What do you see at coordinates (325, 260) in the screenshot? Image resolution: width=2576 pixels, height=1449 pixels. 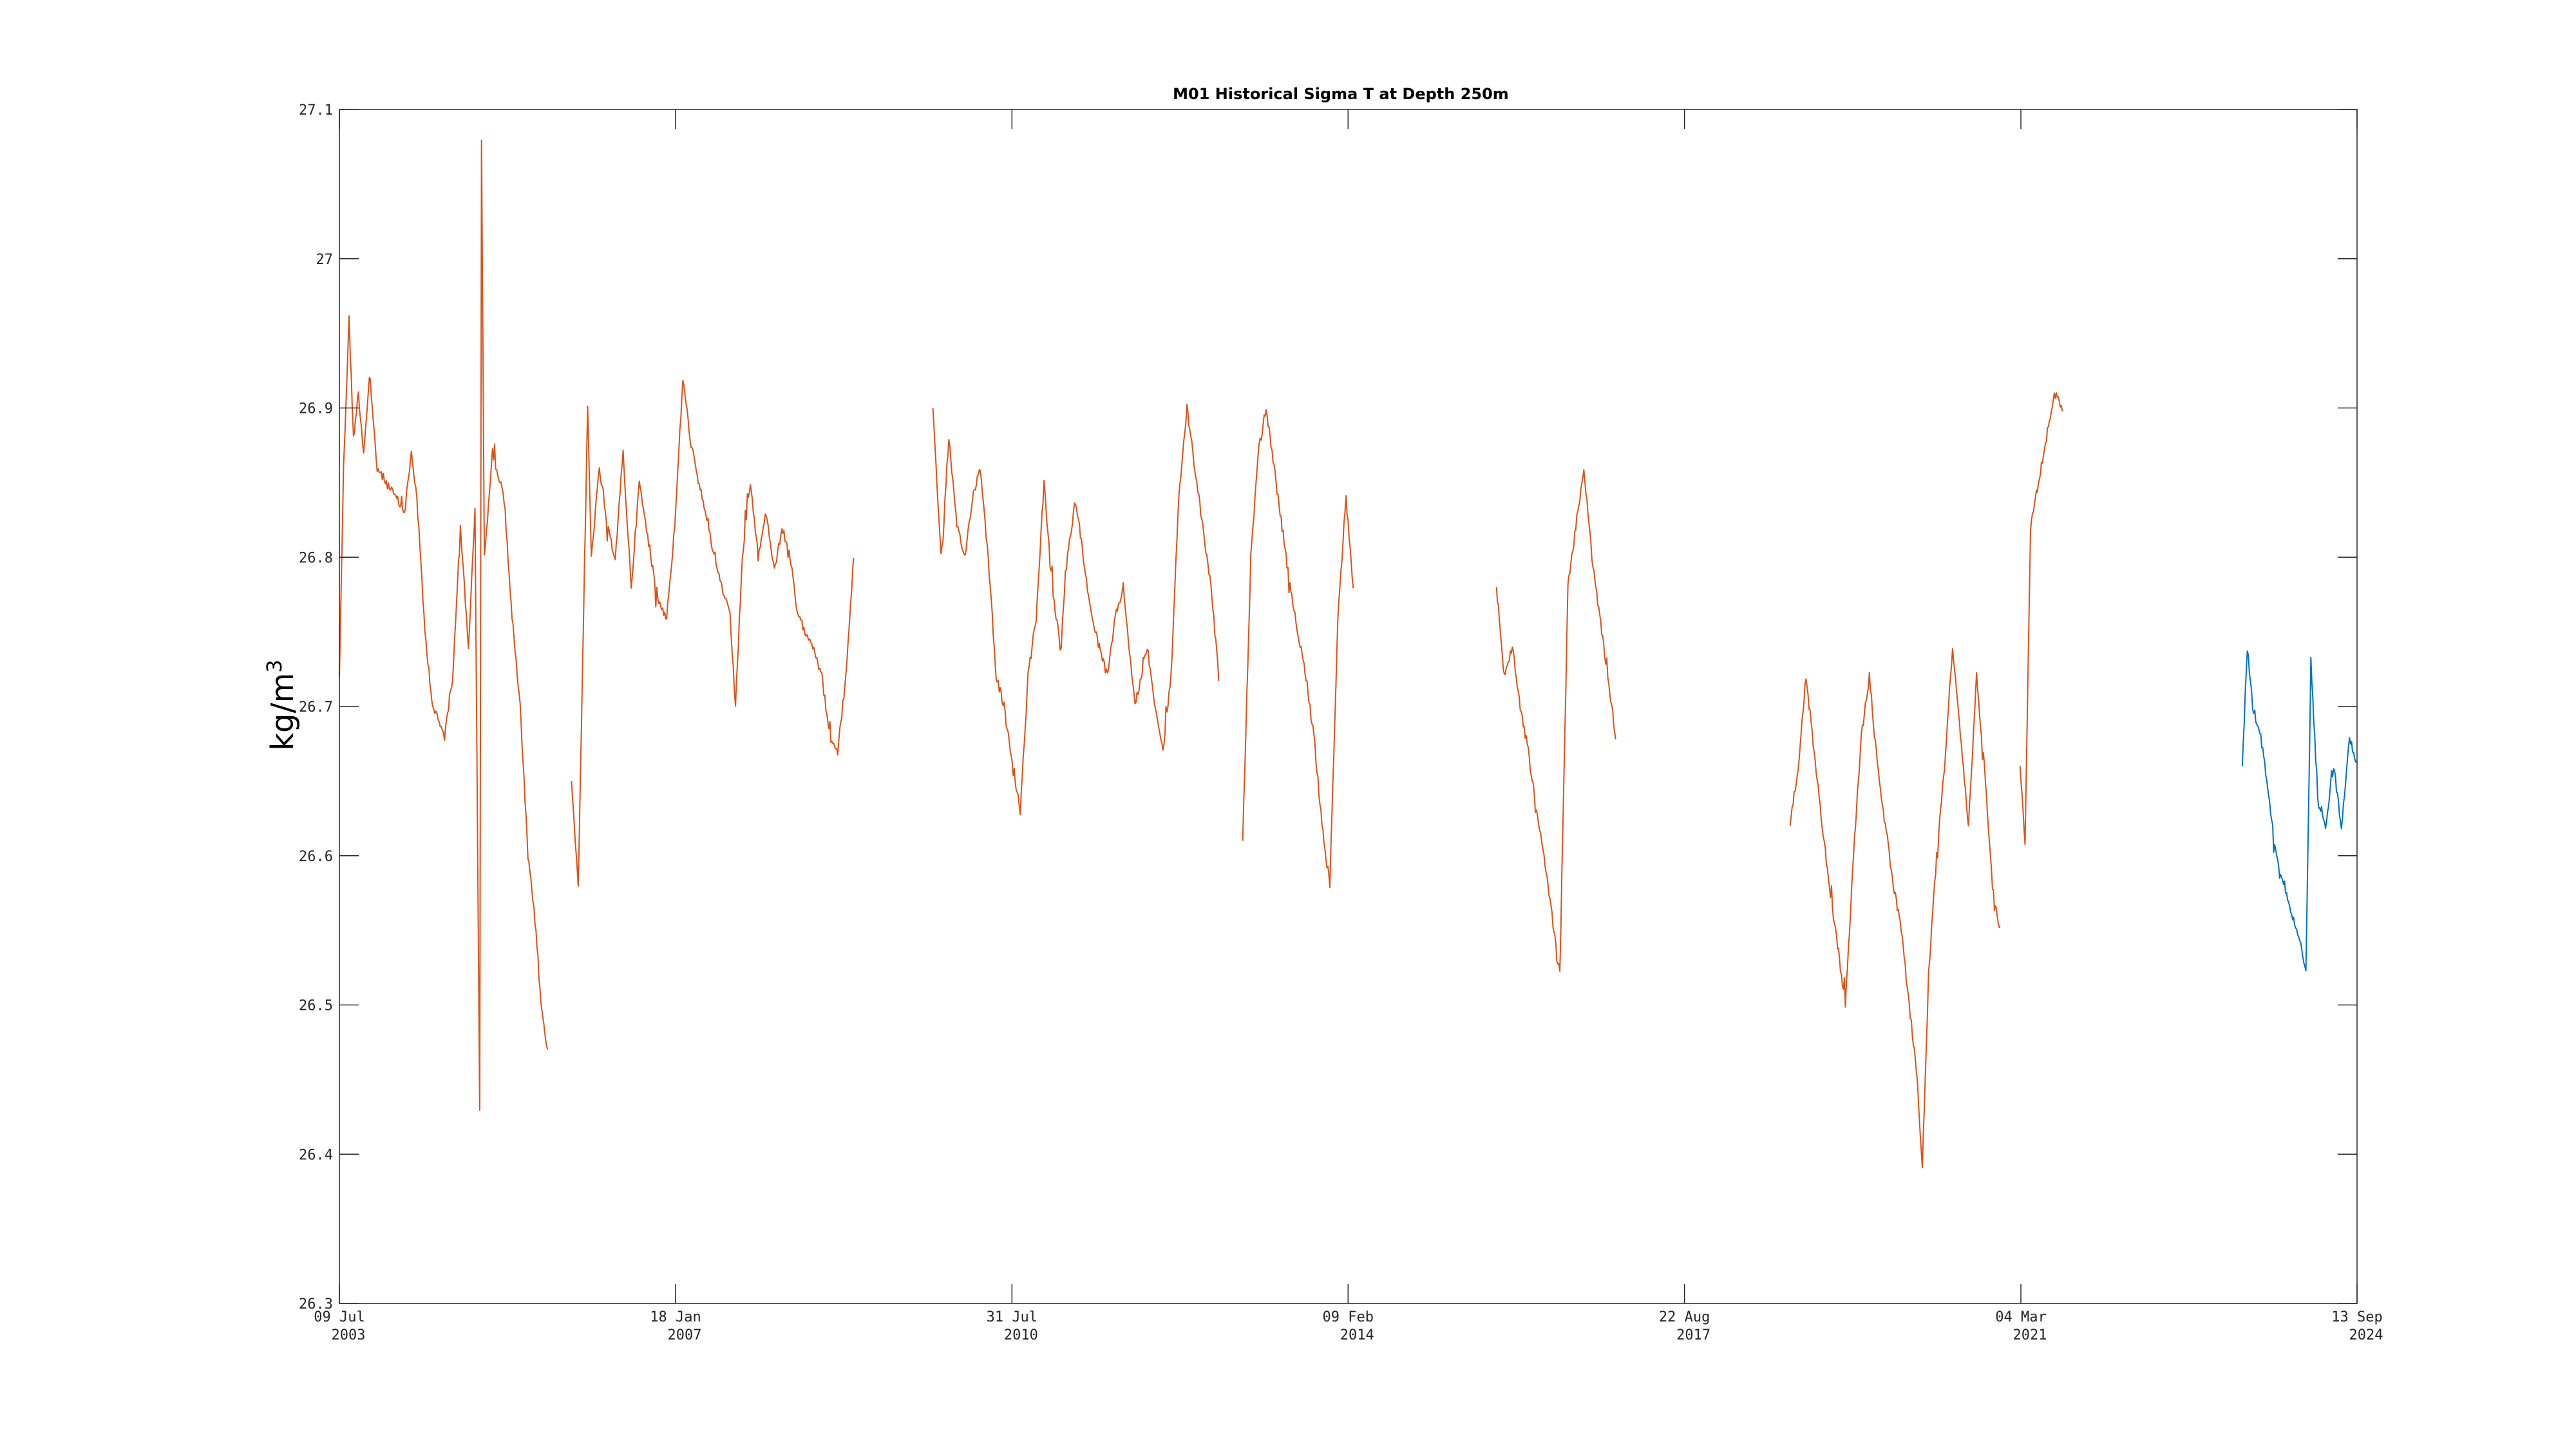 I see `y-tick-label: 27` at bounding box center [325, 260].